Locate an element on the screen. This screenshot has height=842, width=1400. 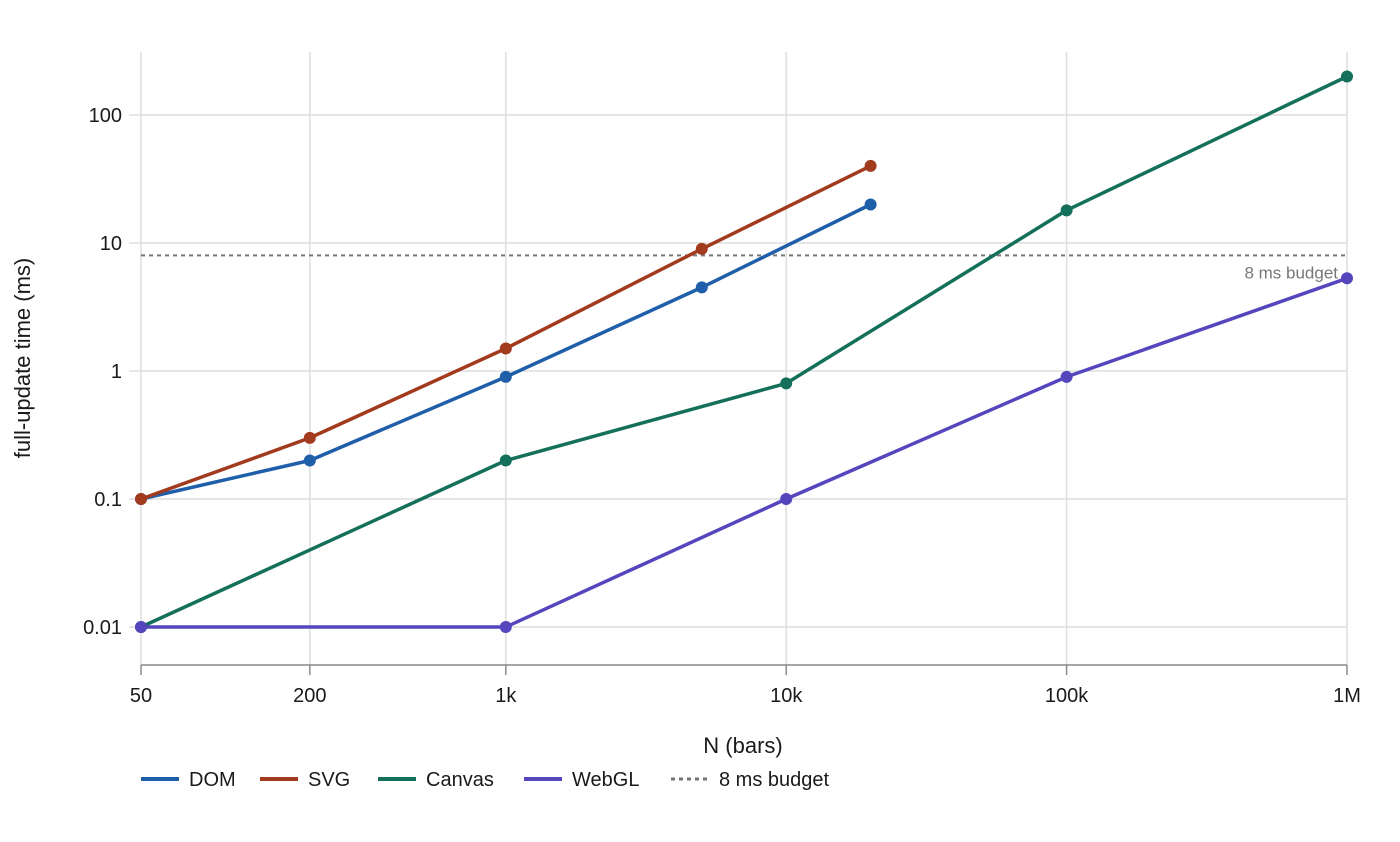
y-tick-label: 1 is located at coordinates (116, 372).